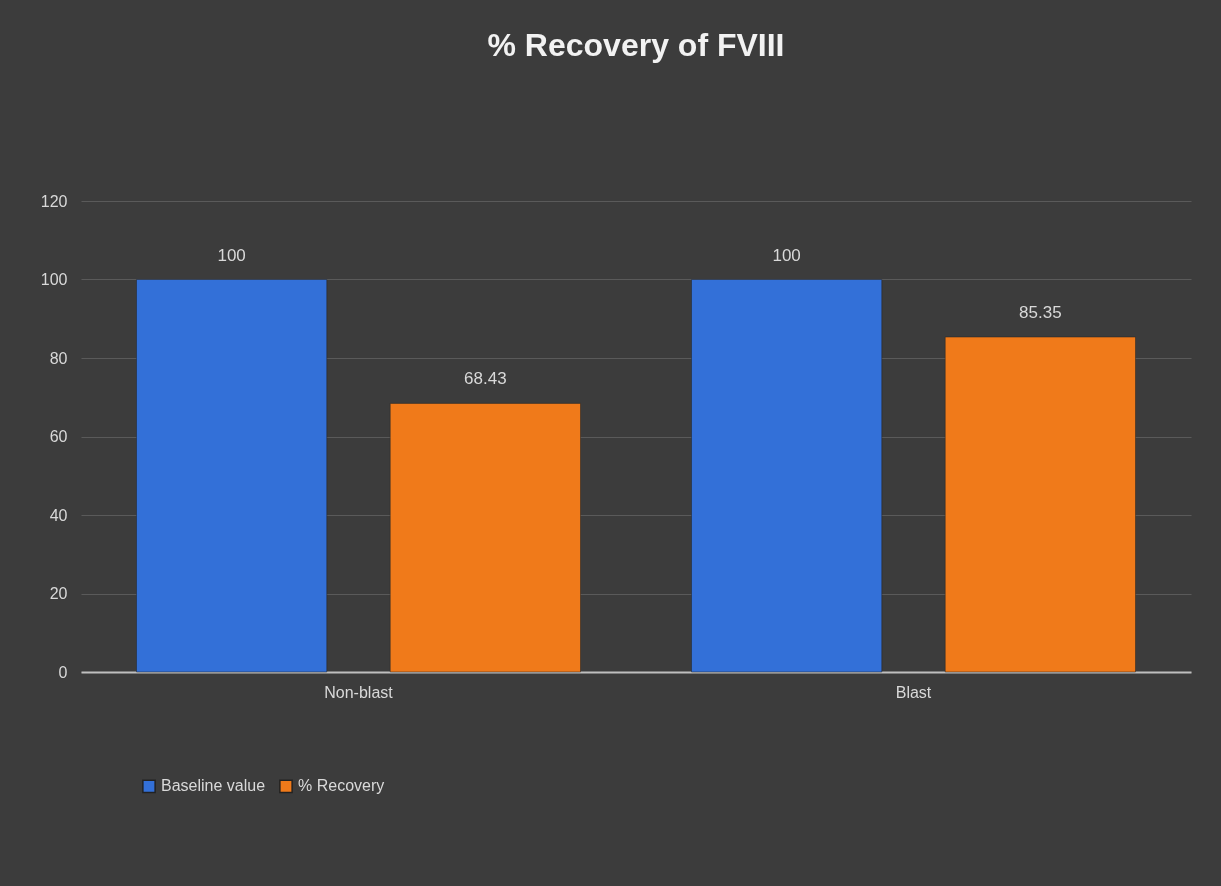 This screenshot has height=886, width=1221. Describe the element at coordinates (636, 45) in the screenshot. I see `chart-title: % Recovery of FVIII` at that location.